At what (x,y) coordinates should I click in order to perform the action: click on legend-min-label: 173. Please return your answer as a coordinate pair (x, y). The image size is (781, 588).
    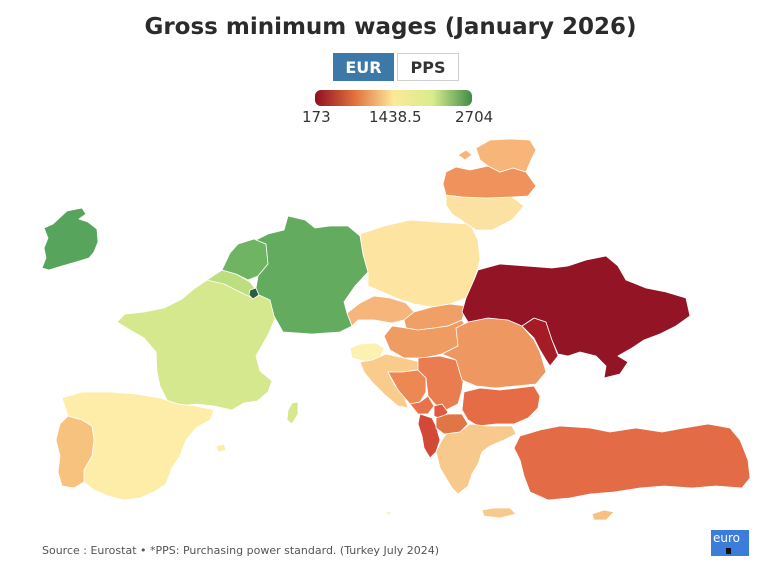
    Looking at the image, I should click on (316, 117).